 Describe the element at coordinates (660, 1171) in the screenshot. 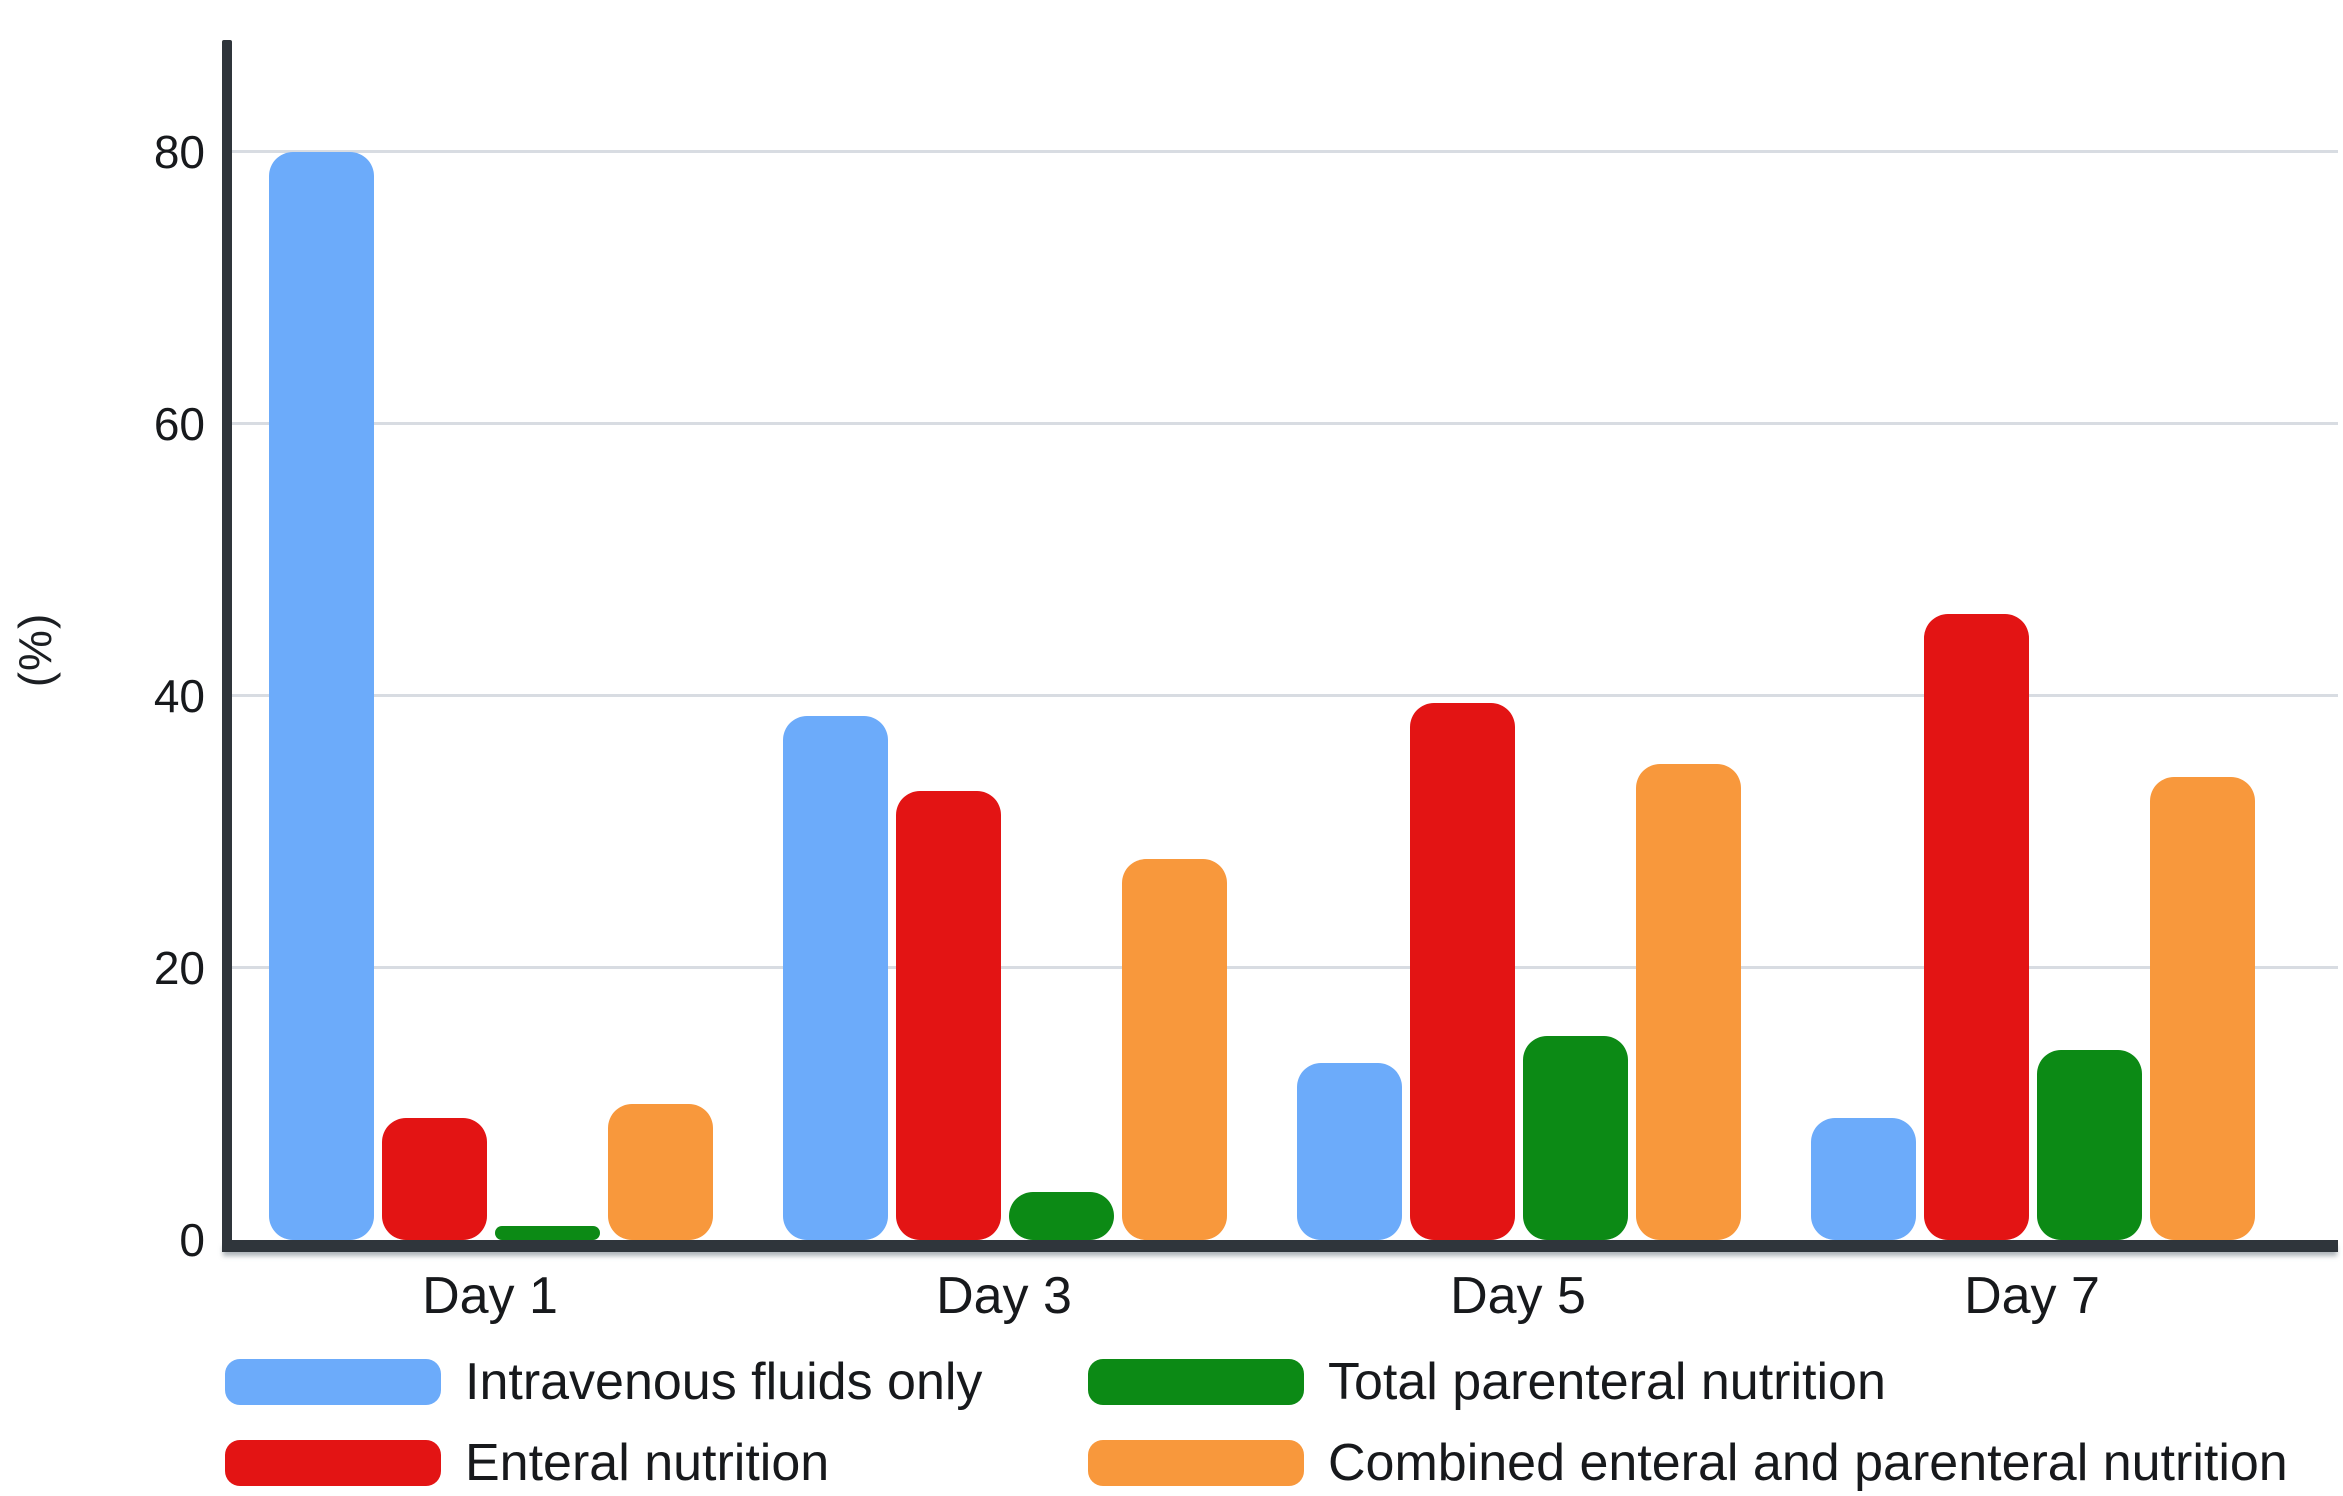

I see `bar-day1-series3` at that location.